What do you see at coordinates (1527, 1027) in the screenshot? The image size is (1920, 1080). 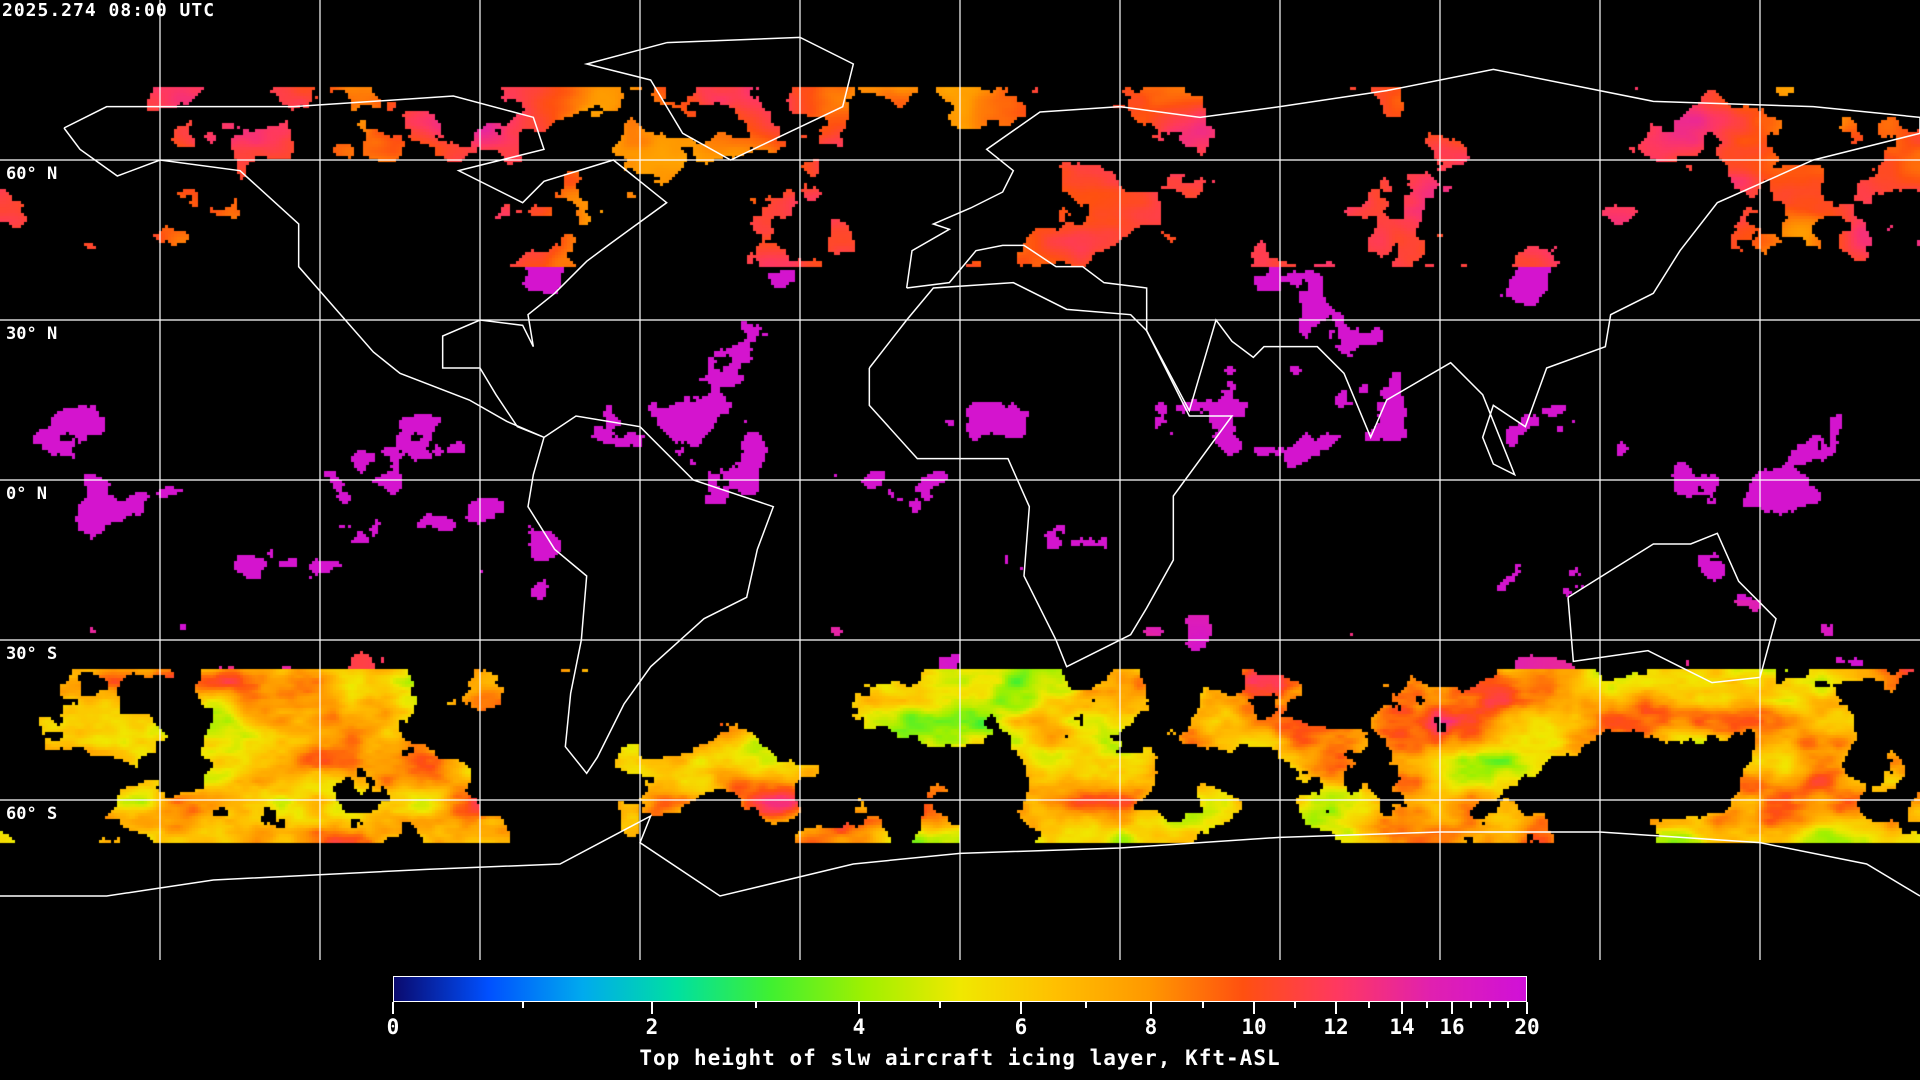 I see `colorbar-tick-label: 20` at bounding box center [1527, 1027].